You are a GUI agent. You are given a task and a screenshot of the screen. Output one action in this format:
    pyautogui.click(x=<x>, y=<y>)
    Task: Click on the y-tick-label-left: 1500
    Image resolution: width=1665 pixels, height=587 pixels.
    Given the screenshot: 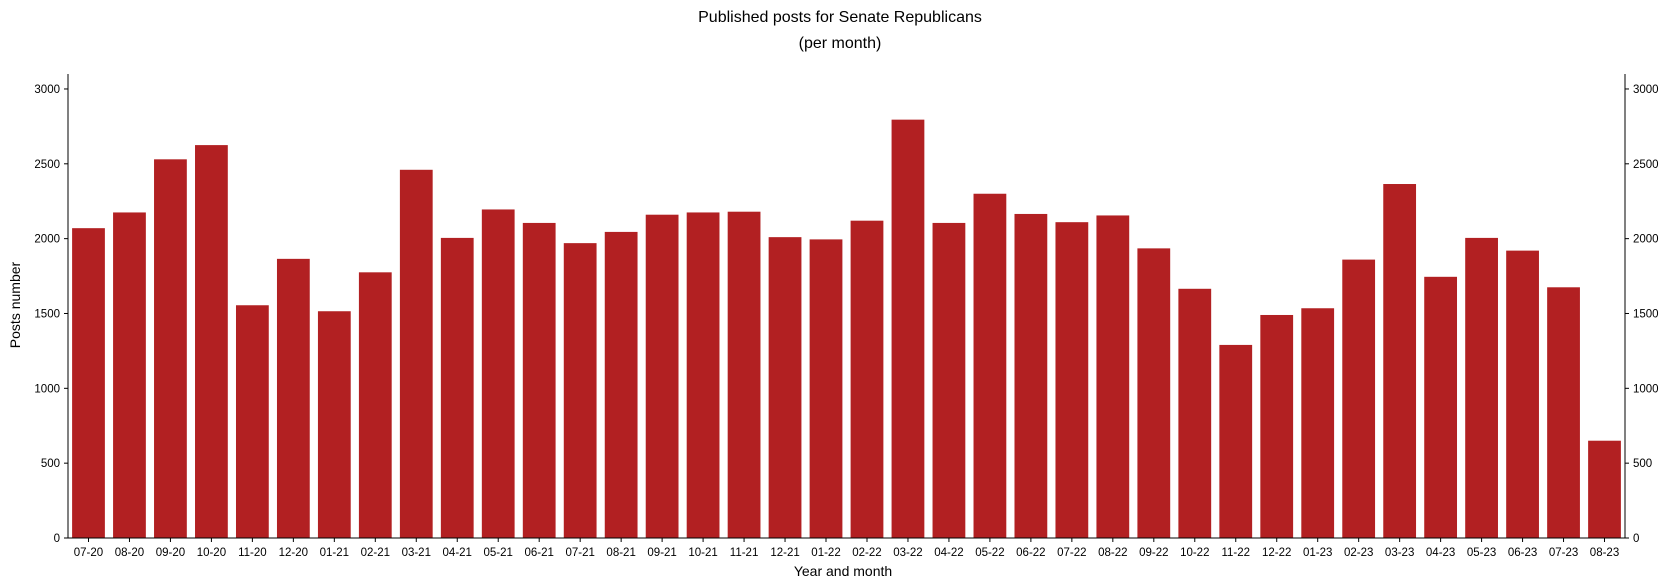 What is the action you would take?
    pyautogui.click(x=47, y=314)
    